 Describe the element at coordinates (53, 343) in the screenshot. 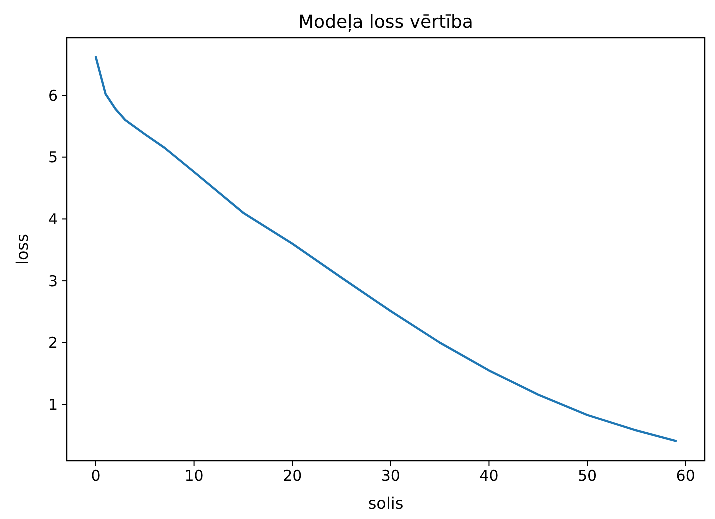

I see `y-tick-label: 2` at that location.